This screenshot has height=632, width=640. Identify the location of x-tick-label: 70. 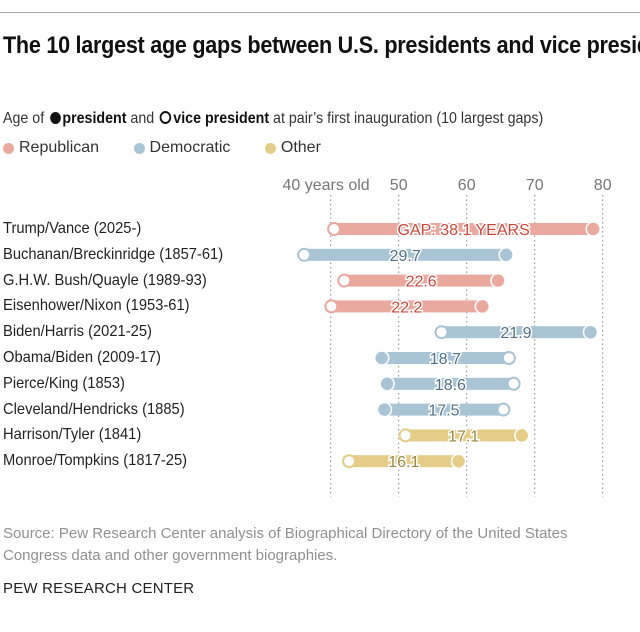
(535, 185).